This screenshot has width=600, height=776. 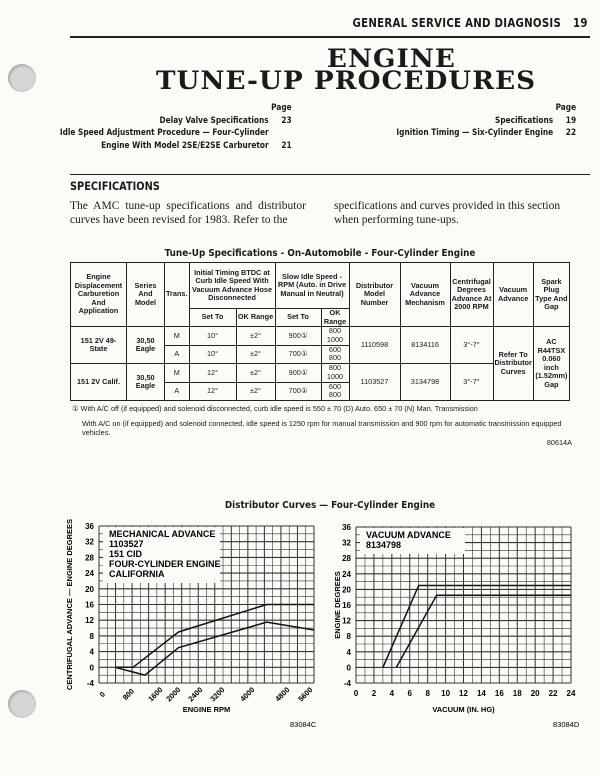 I want to click on running-header: GENERAL SERVICE AND DIAGNOSIS 19, so click(x=464, y=23).